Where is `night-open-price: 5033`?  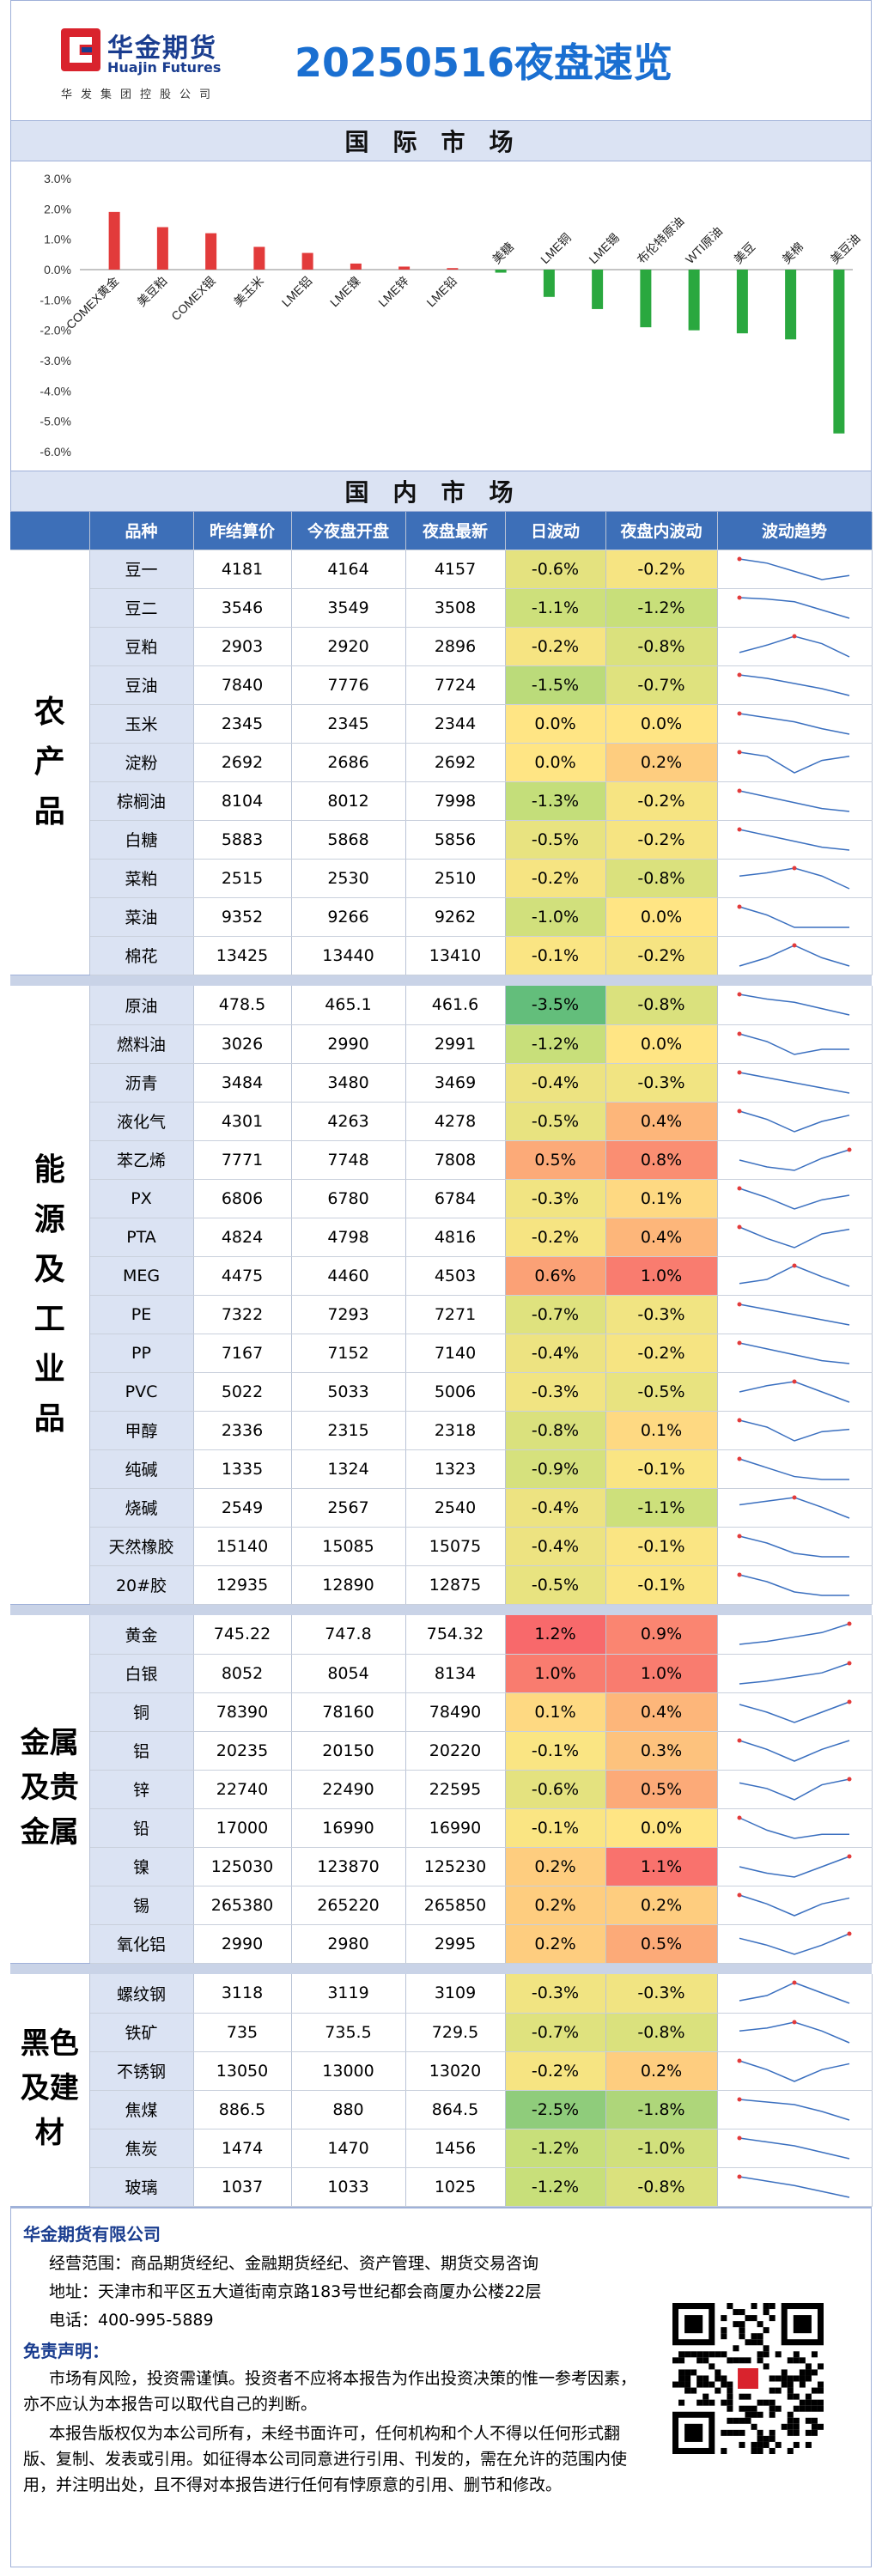
night-open-price: 5033 is located at coordinates (348, 1392).